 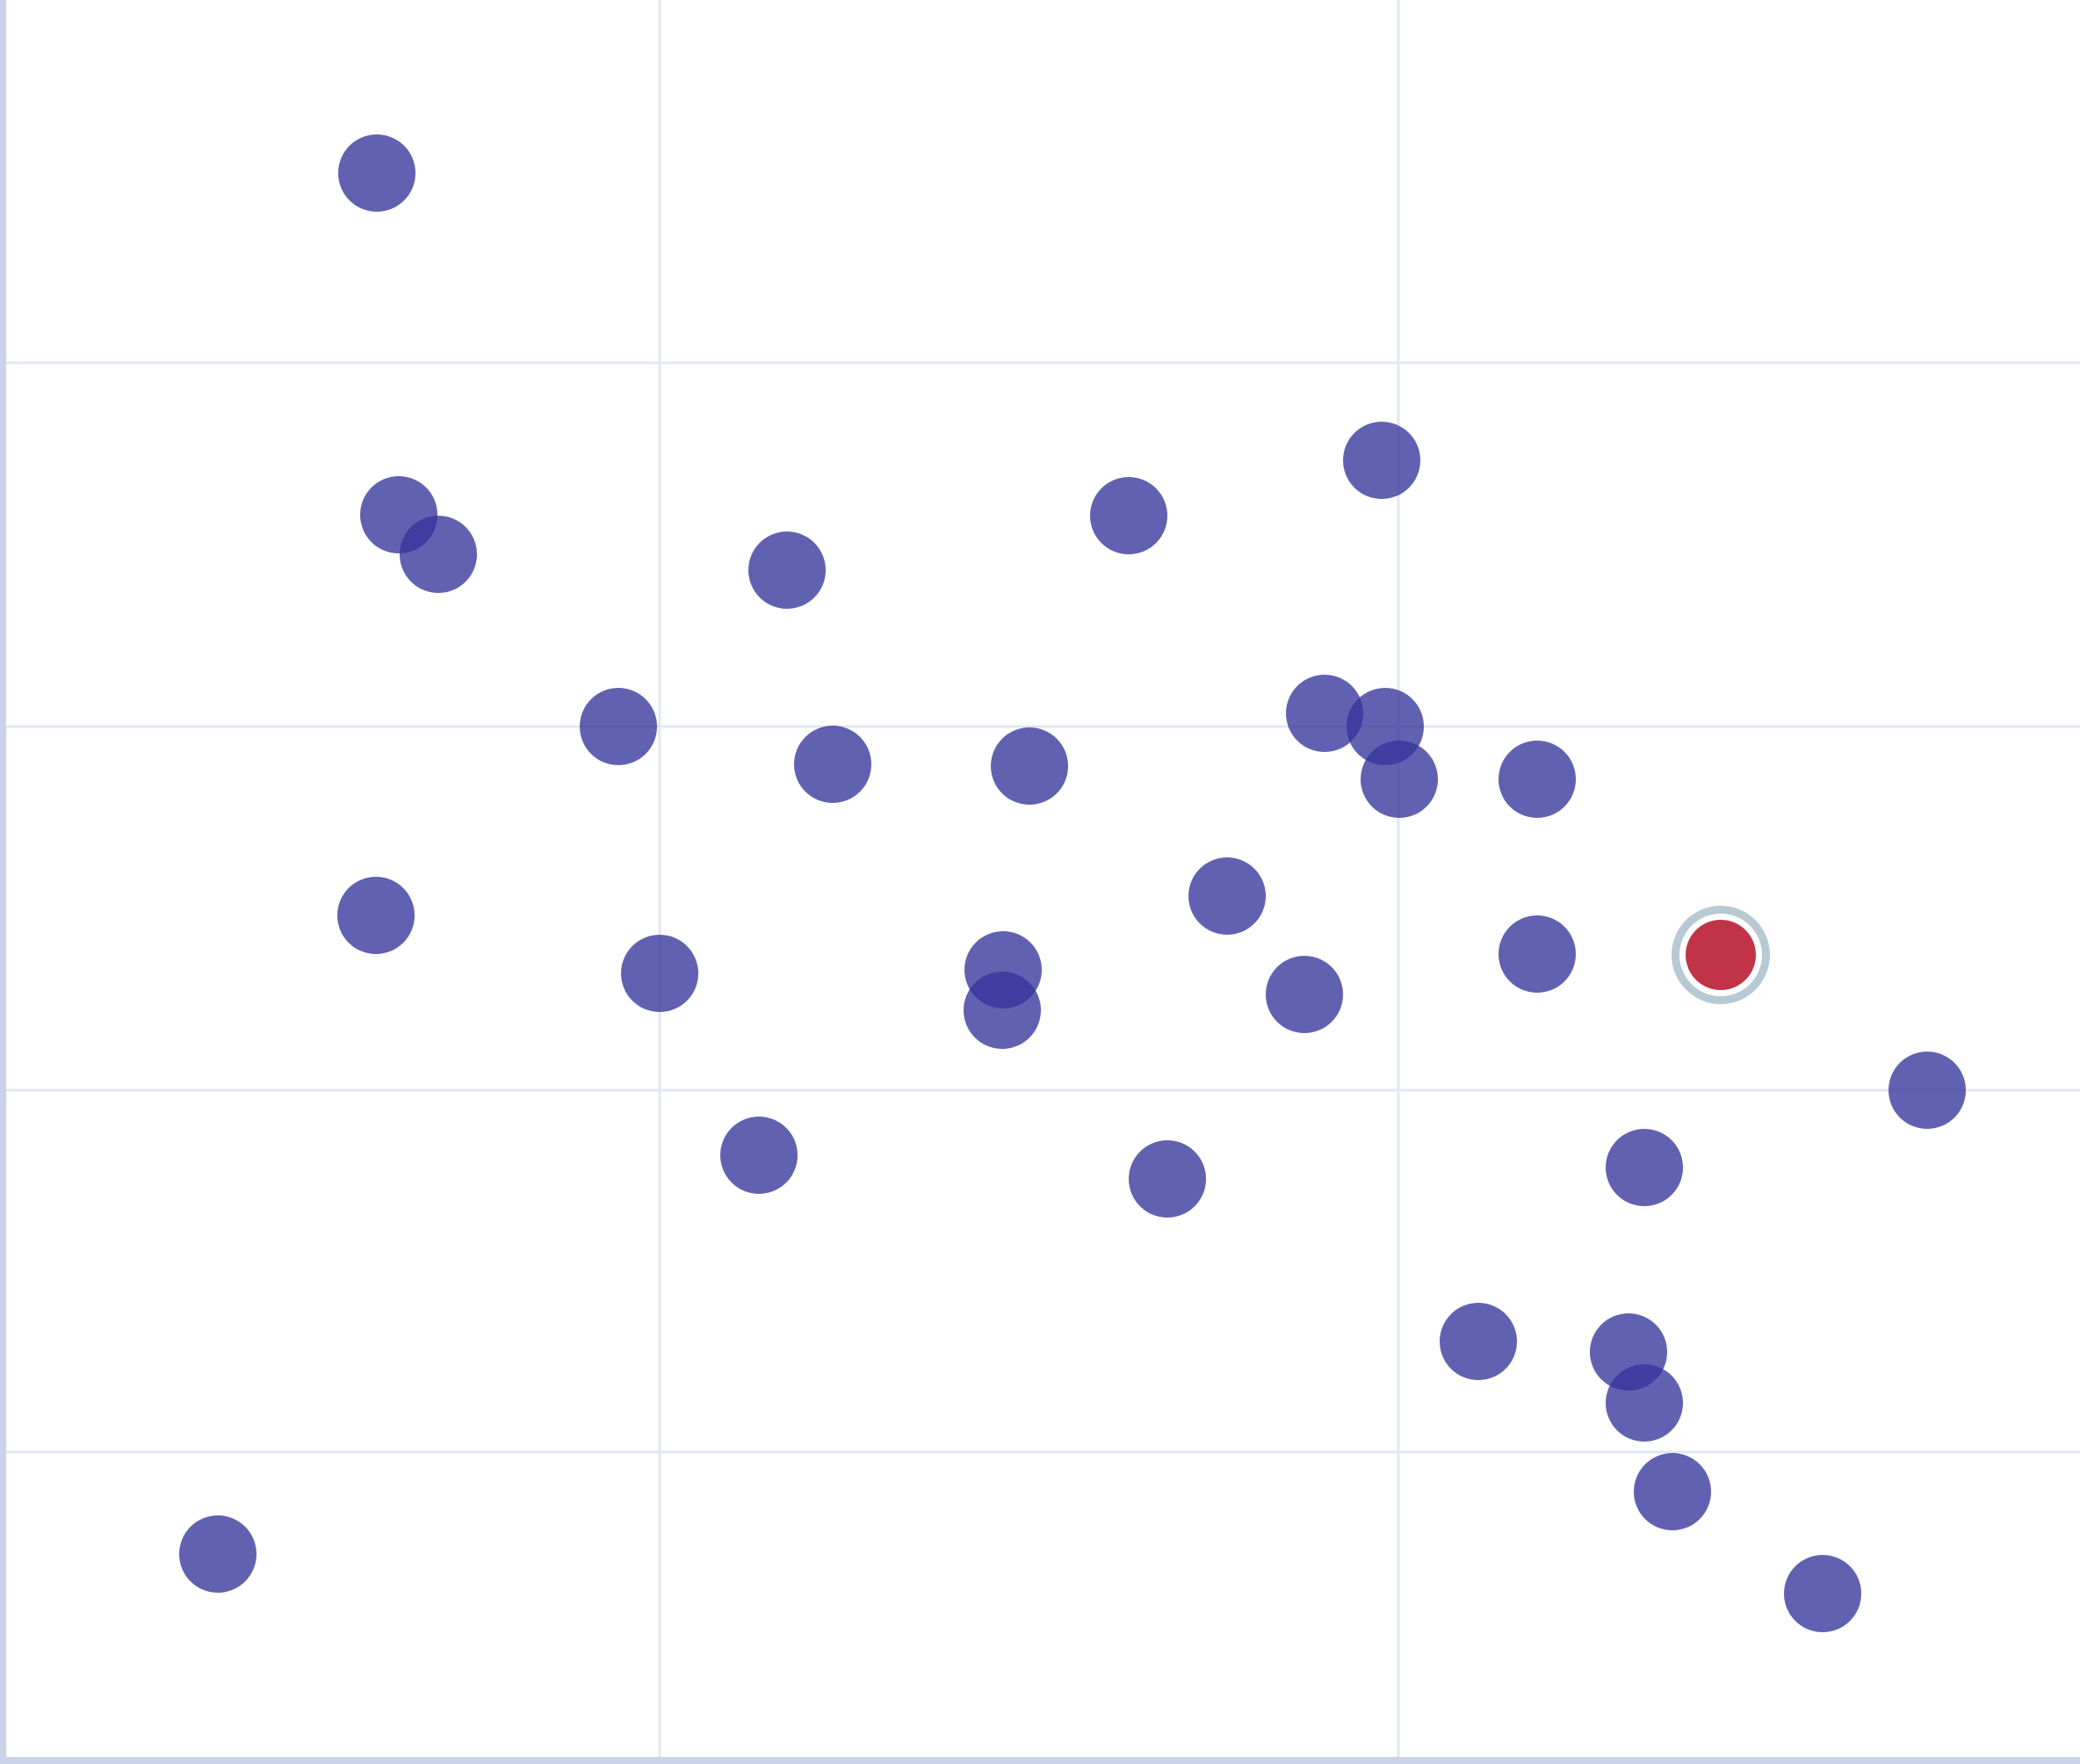 I want to click on selection-ring, so click(x=1721, y=955).